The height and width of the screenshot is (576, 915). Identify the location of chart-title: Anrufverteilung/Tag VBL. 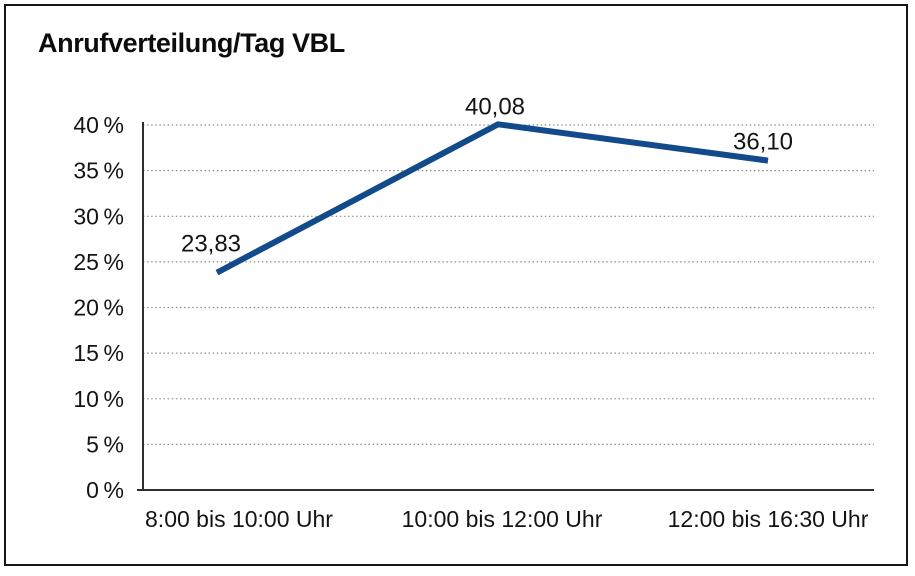
(191, 43).